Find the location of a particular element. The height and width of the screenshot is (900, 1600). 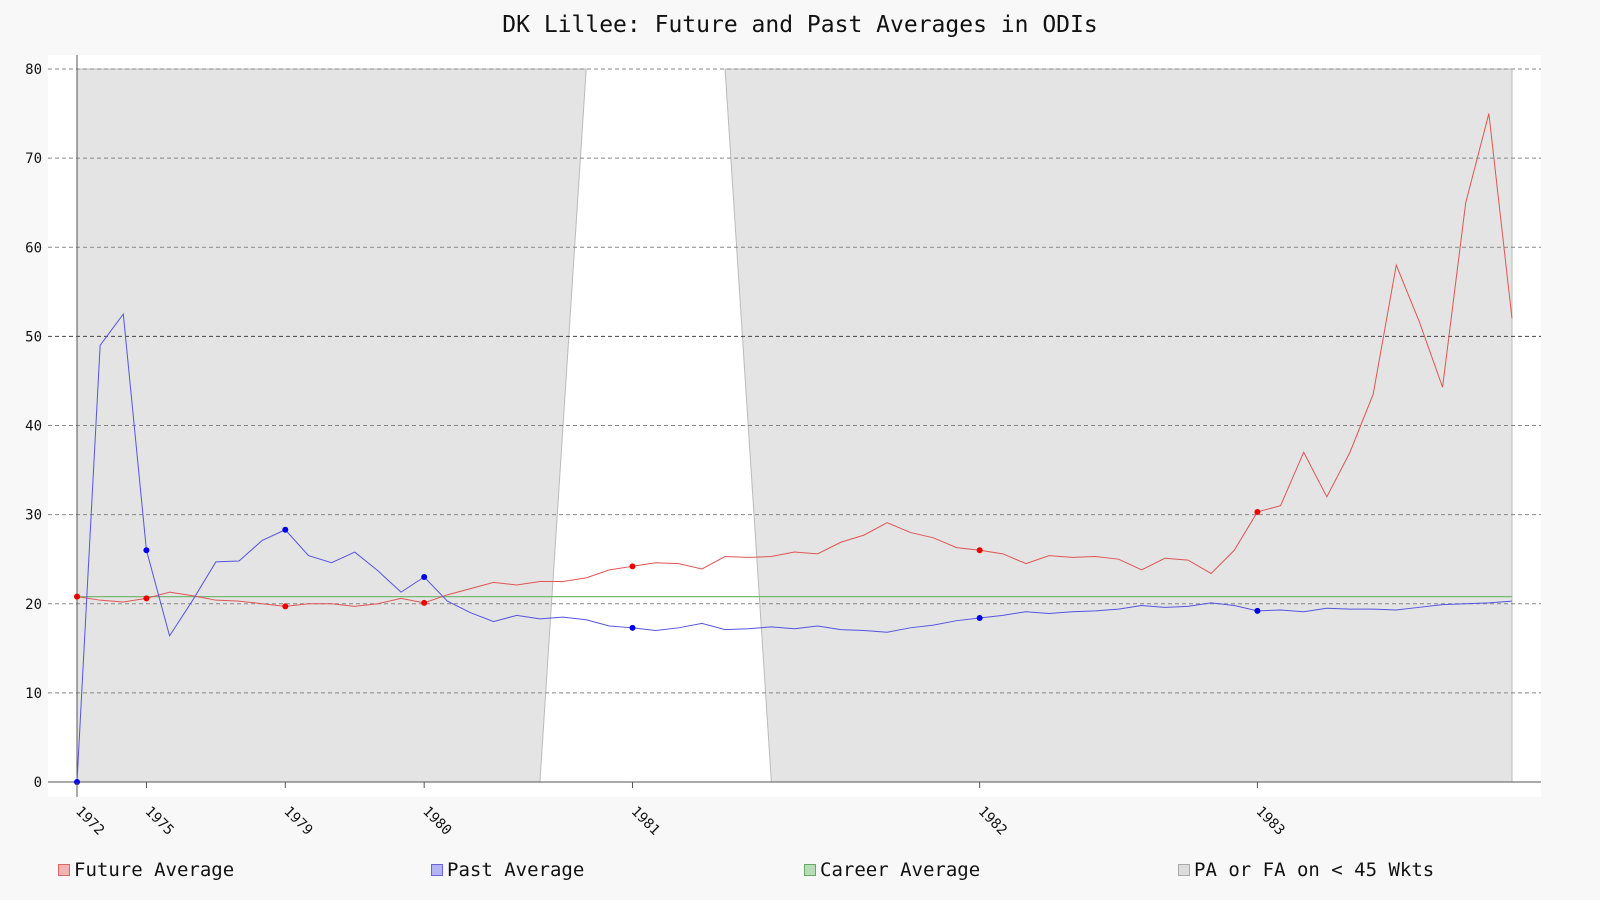

legend-item-past-average: Past Average is located at coordinates (507, 870).